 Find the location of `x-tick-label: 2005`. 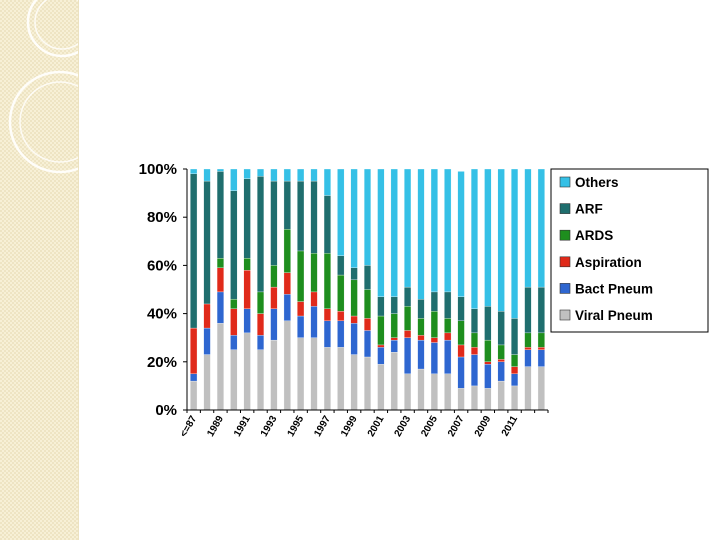

x-tick-label: 2005 is located at coordinates (429, 426).